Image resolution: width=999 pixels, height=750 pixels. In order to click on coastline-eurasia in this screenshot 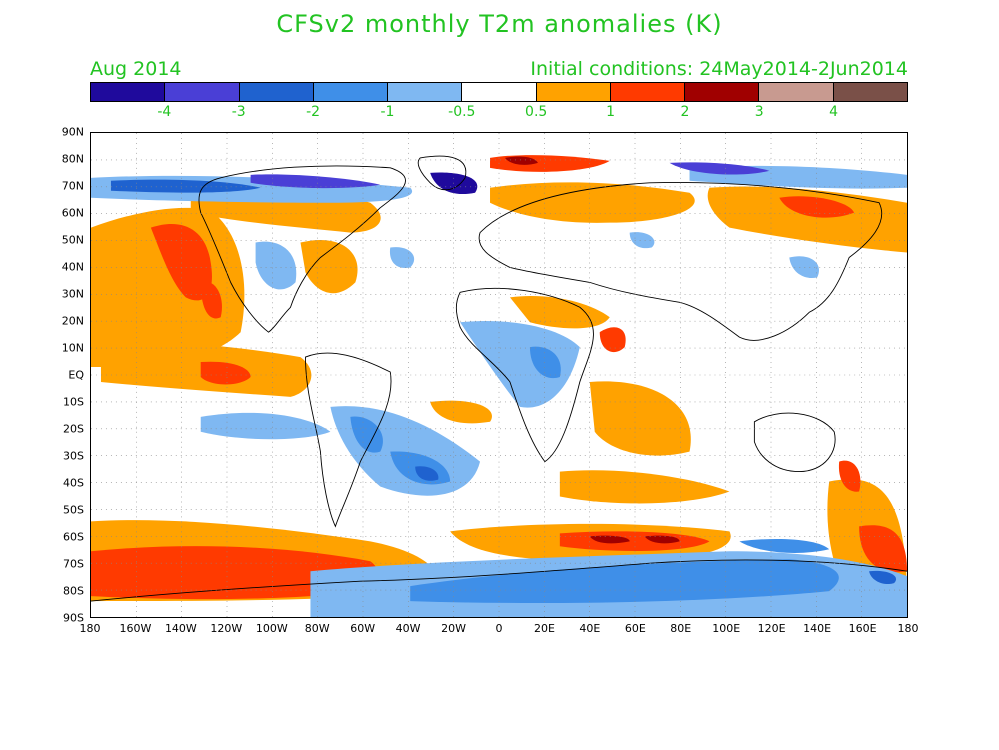, I will do `click(680, 261)`.